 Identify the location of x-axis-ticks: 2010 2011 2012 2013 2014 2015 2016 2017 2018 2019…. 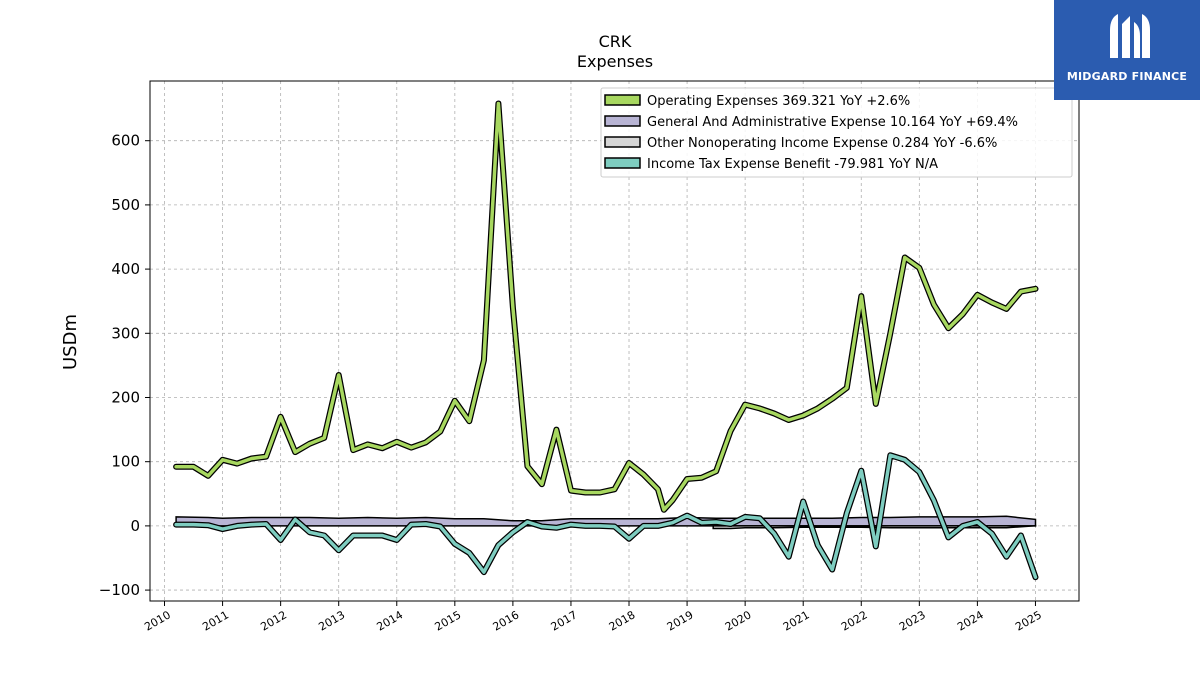
(593, 617).